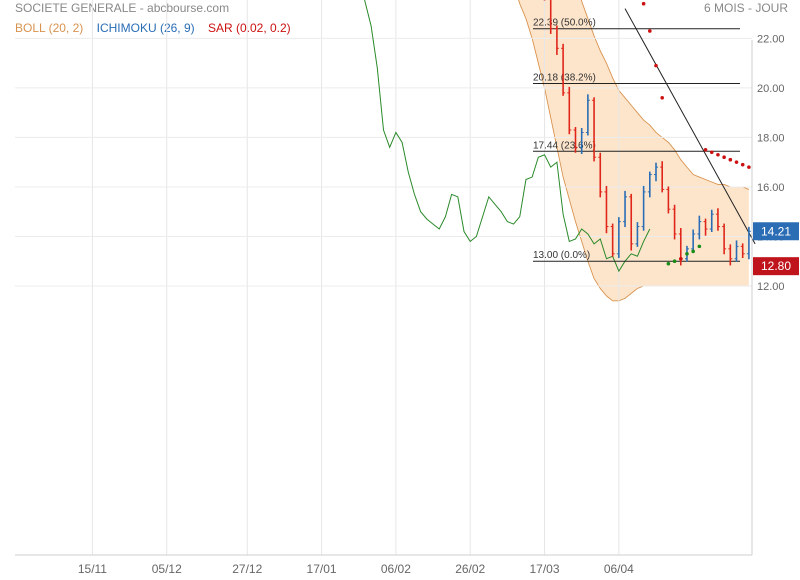  Describe the element at coordinates (564, 145) in the screenshot. I see `fibonacci-label: 17.44 (23.6%)` at that location.